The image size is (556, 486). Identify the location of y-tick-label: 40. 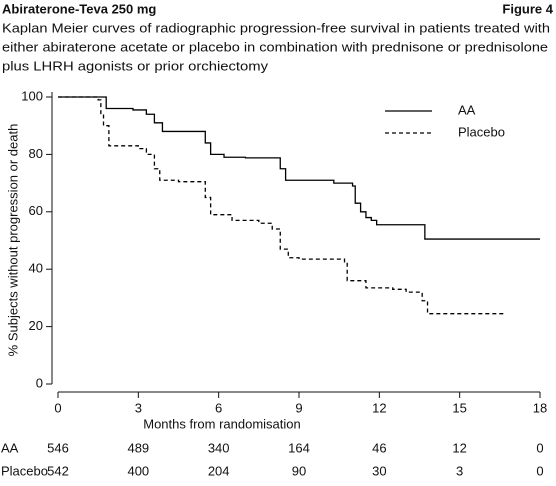
(36, 268).